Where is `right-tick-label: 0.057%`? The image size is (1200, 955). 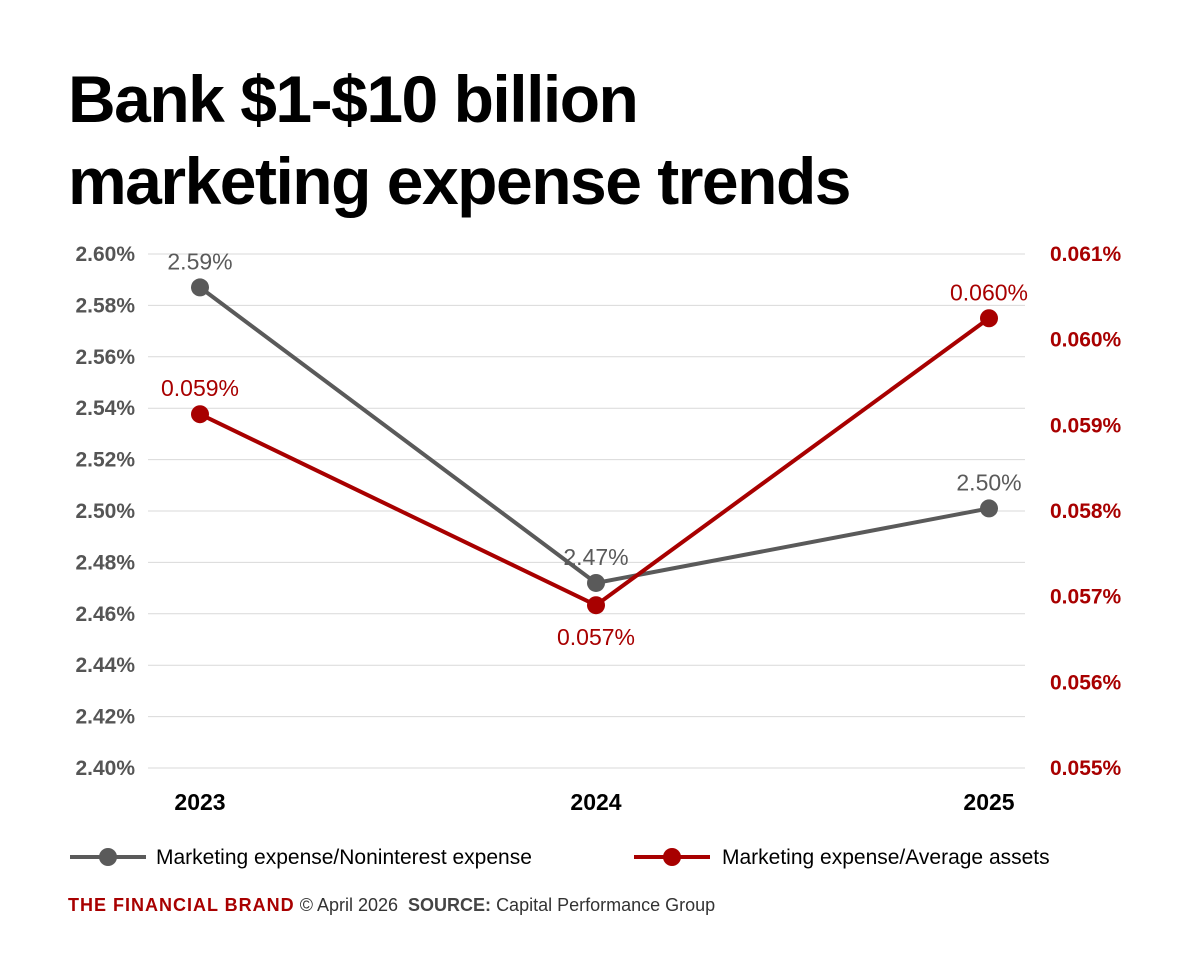 right-tick-label: 0.057% is located at coordinates (1086, 597).